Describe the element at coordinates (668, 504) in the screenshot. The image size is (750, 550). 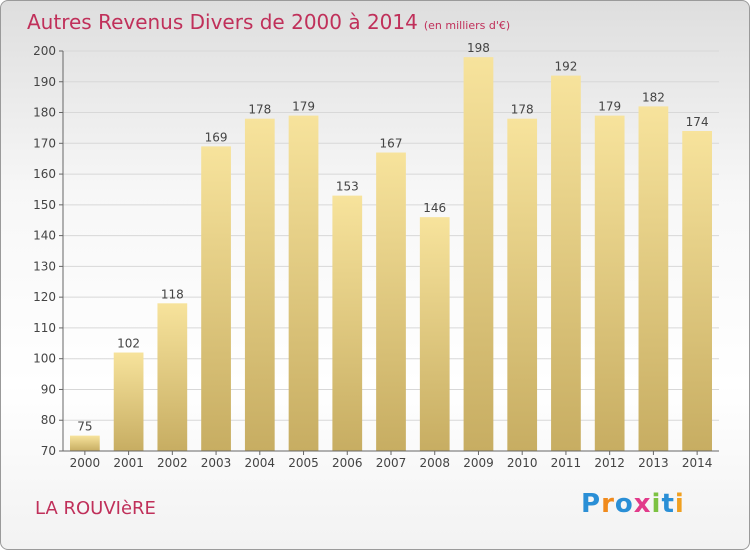
I see `logo-letter: t` at that location.